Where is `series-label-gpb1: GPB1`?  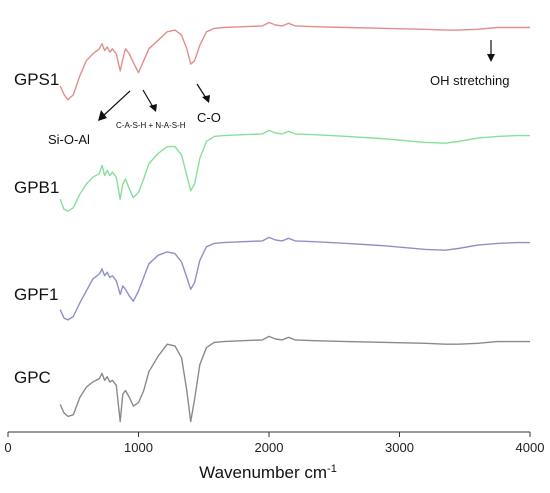 series-label-gpb1: GPB1 is located at coordinates (36, 187).